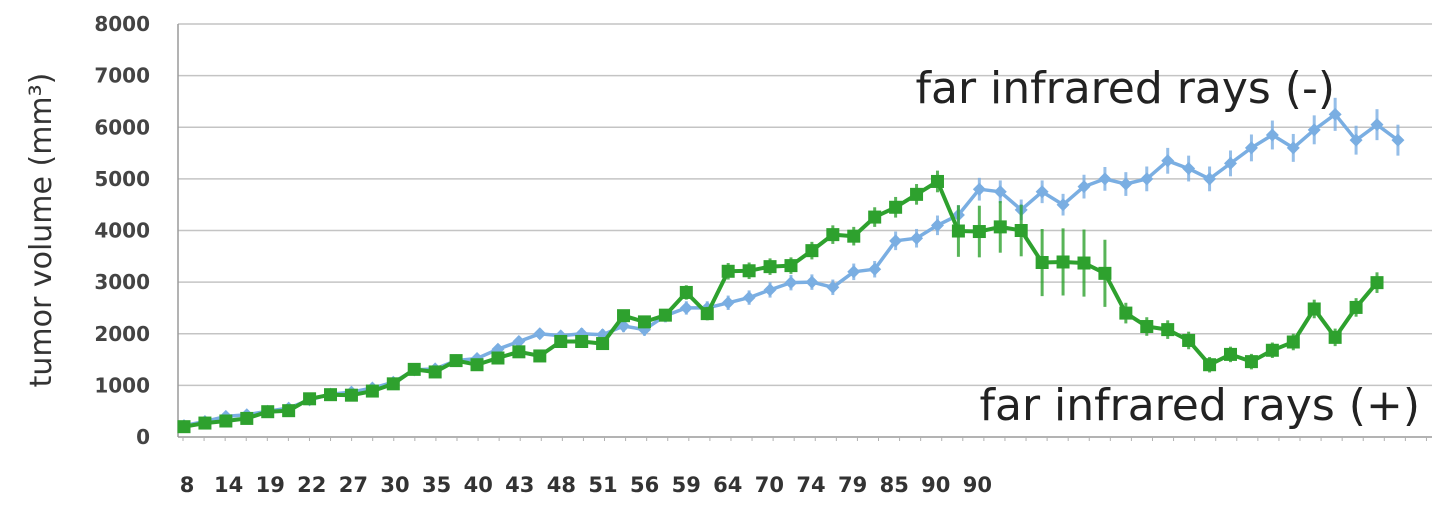  What do you see at coordinates (122, 334) in the screenshot?
I see `y-tick-label: 2000` at bounding box center [122, 334].